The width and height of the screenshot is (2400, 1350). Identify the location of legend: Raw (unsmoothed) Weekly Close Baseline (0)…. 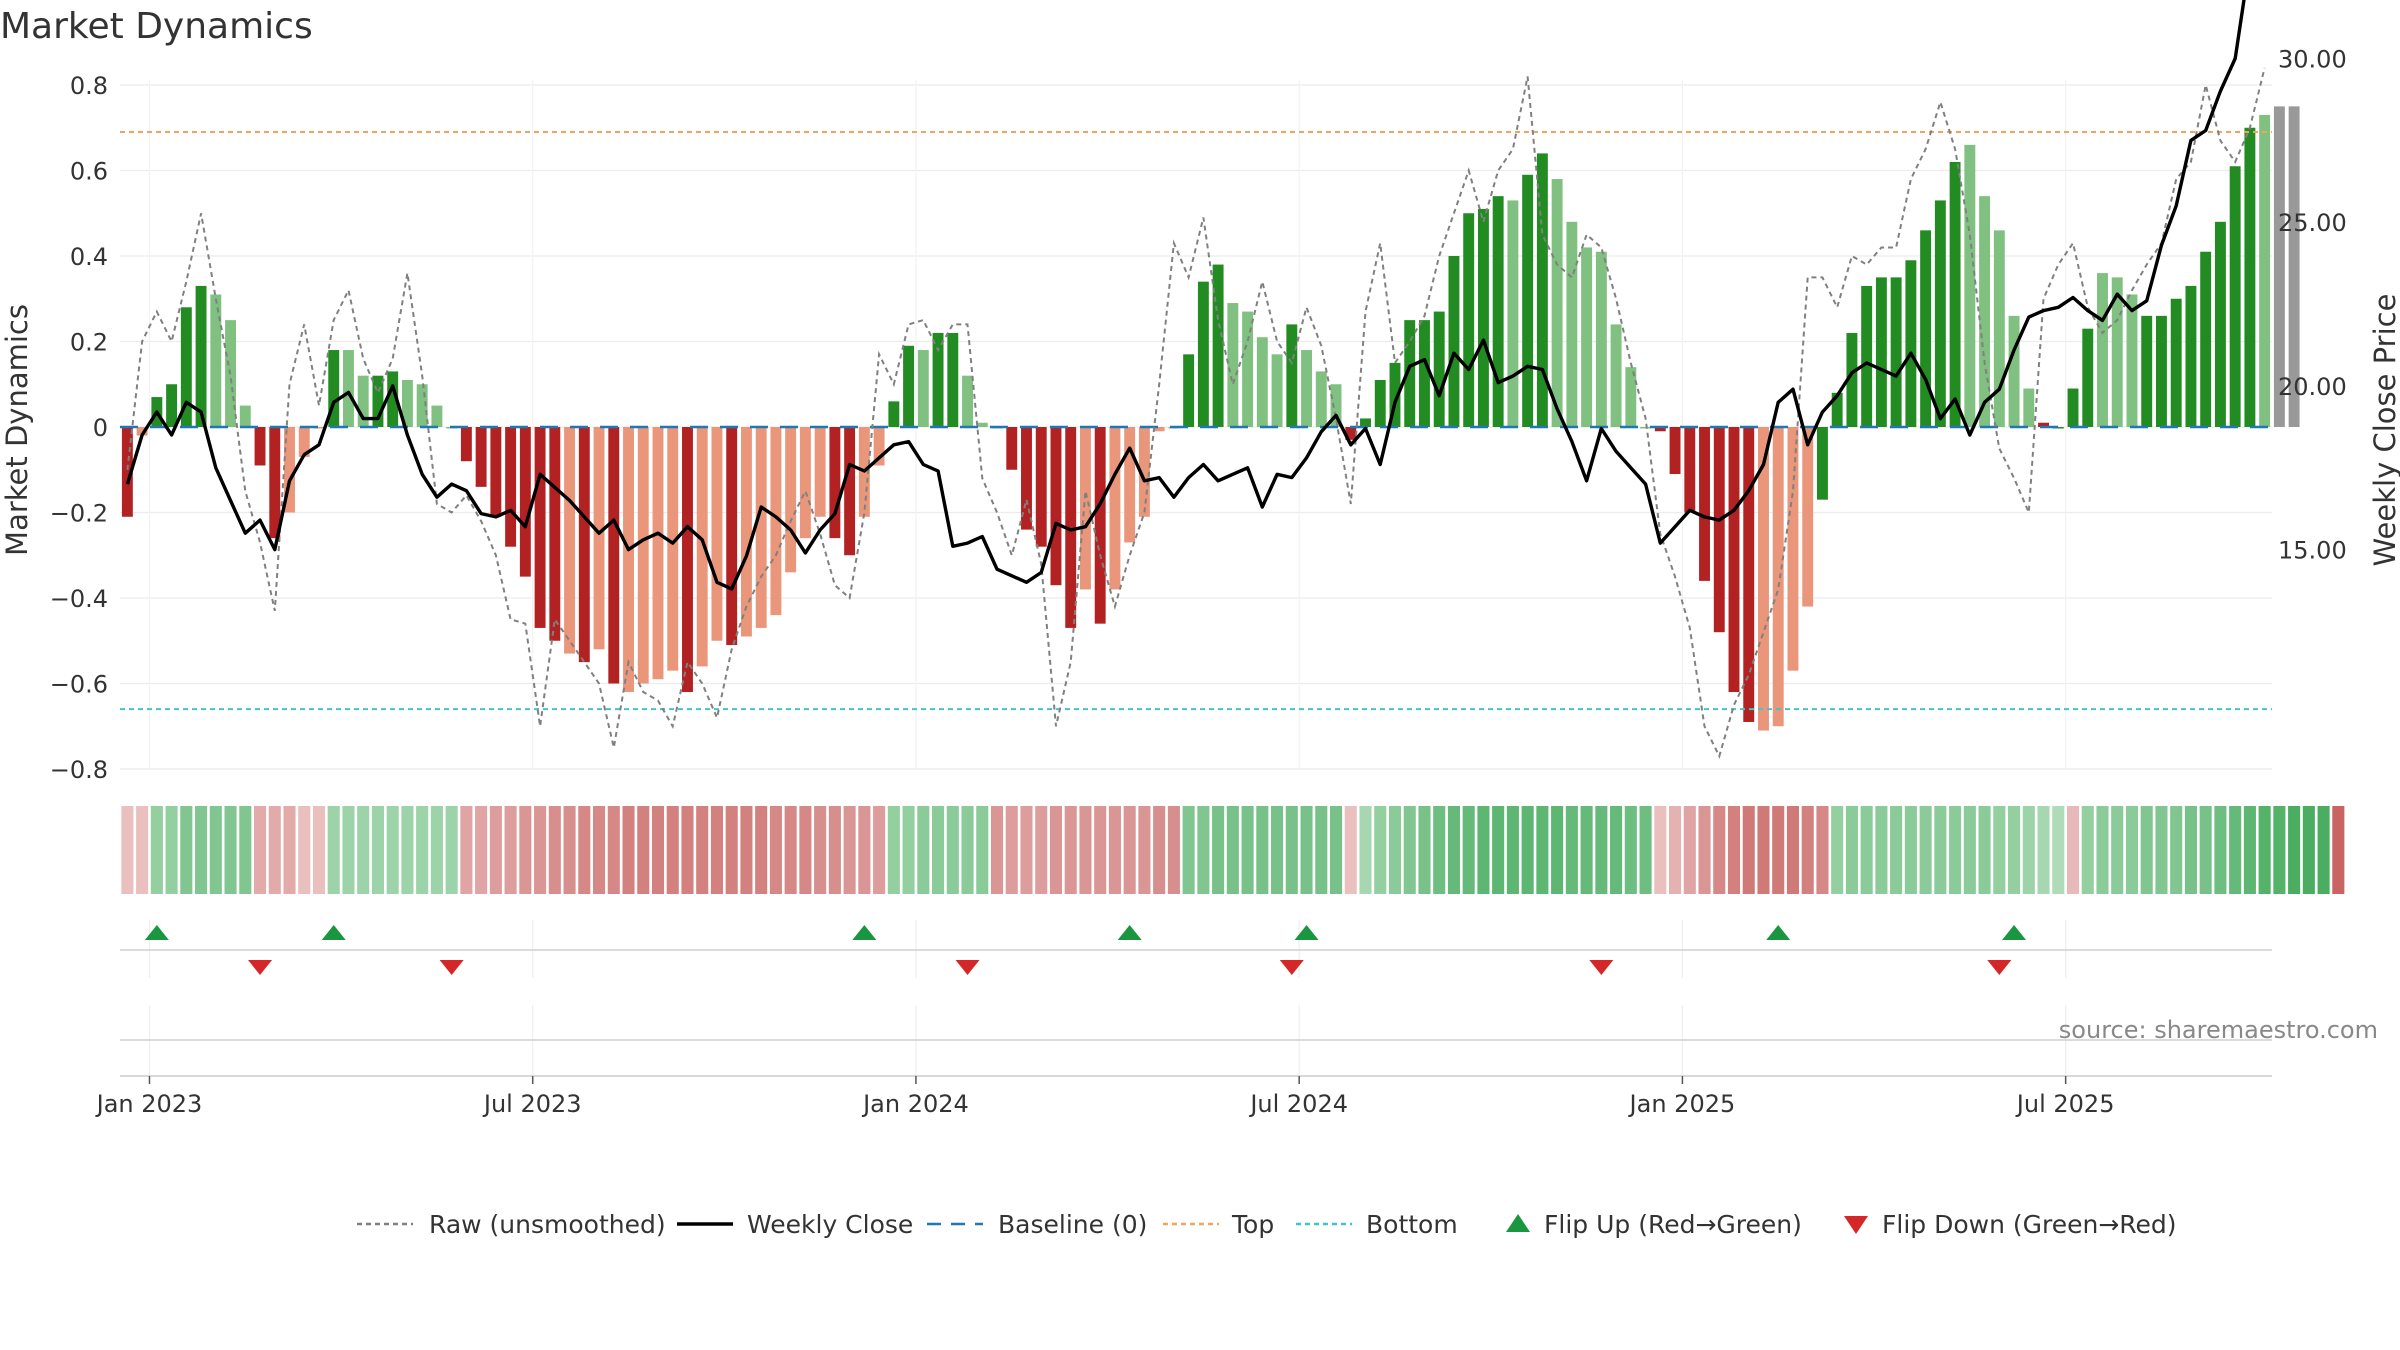
(1267, 1224).